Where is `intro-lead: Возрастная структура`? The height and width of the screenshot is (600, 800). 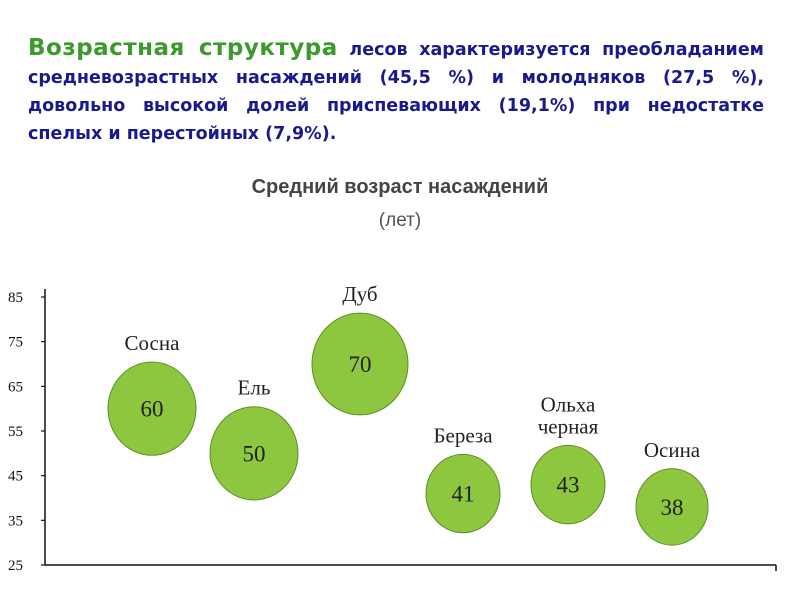 intro-lead: Возрастная структура is located at coordinates (183, 48).